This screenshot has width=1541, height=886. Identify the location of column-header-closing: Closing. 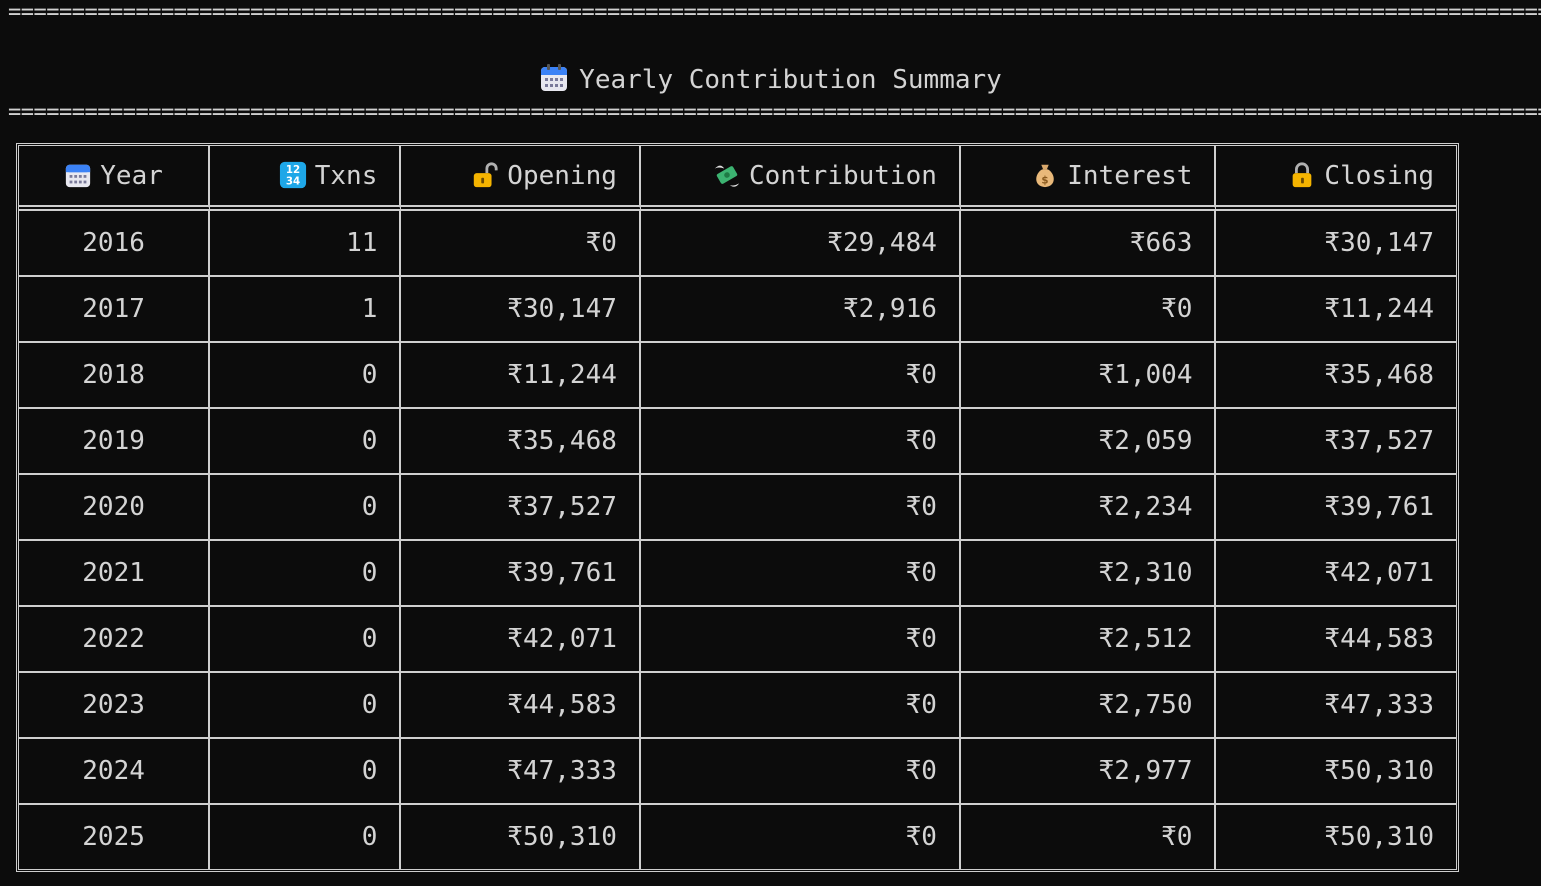
(1336, 178).